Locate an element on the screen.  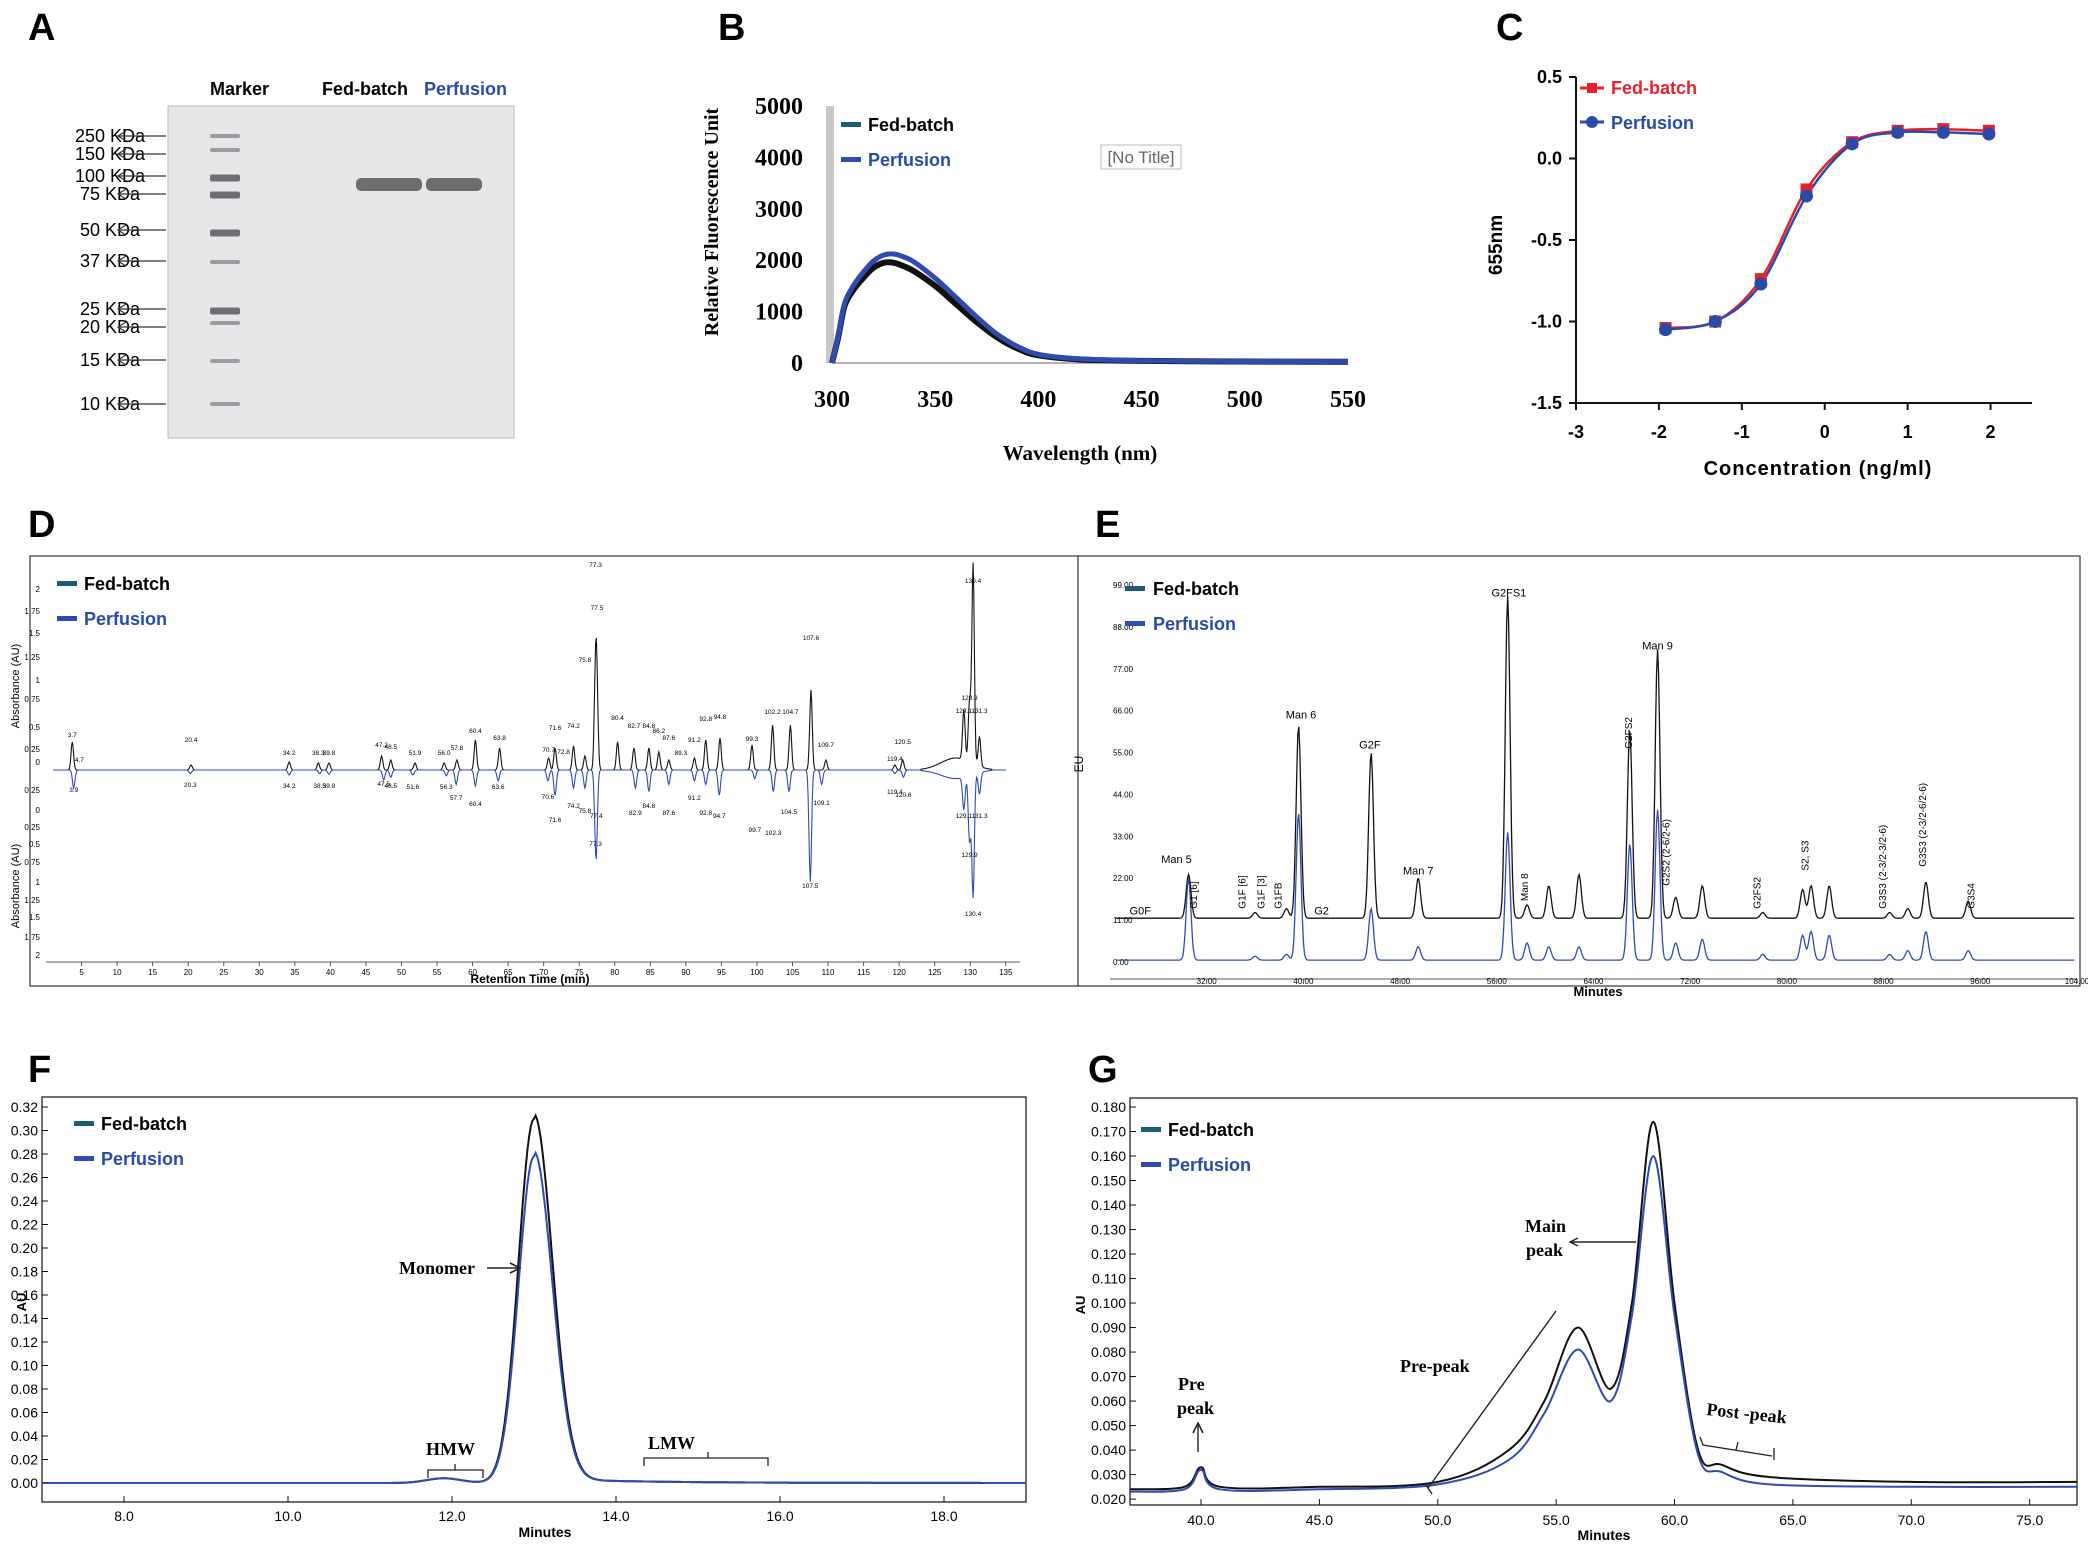
panel-d-peak-label-top: 119.4 is located at coordinates (895, 759).